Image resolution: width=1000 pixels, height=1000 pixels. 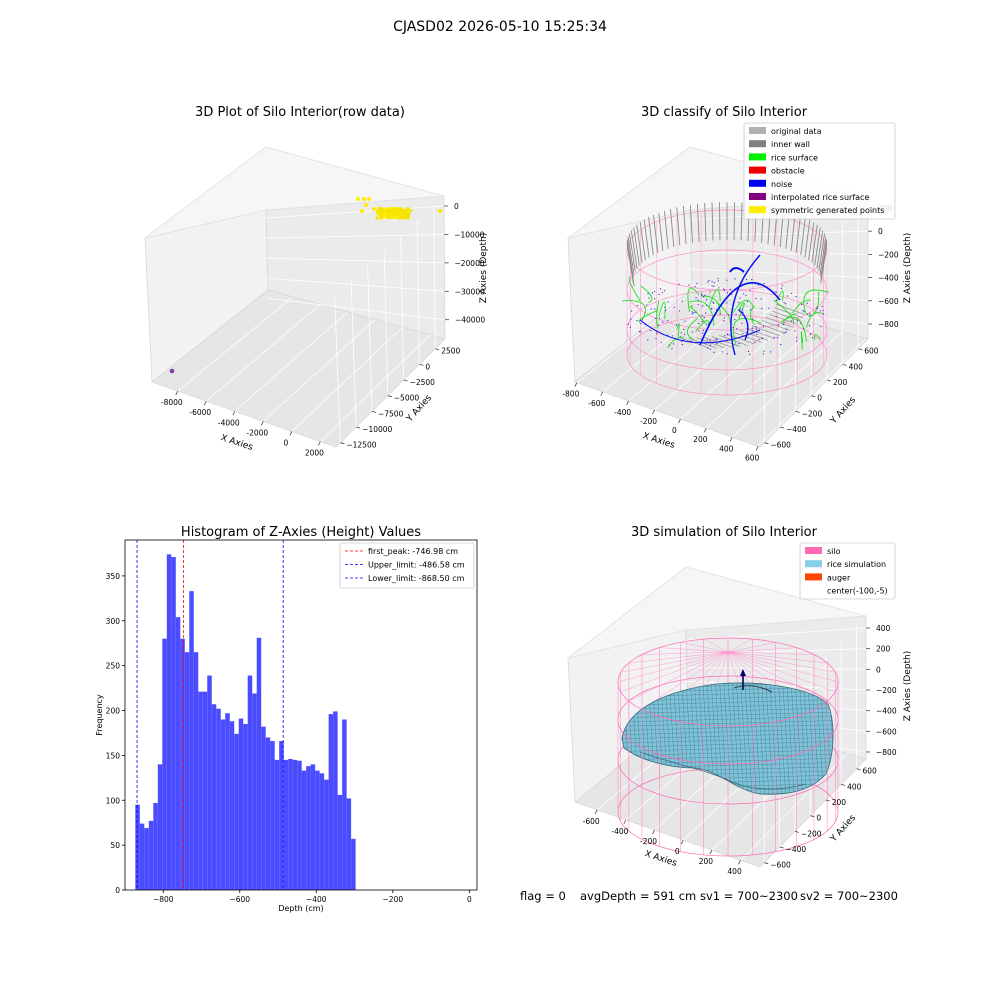 I want to click on classify-3d-ylabel: Y Axies, so click(x=843, y=411).